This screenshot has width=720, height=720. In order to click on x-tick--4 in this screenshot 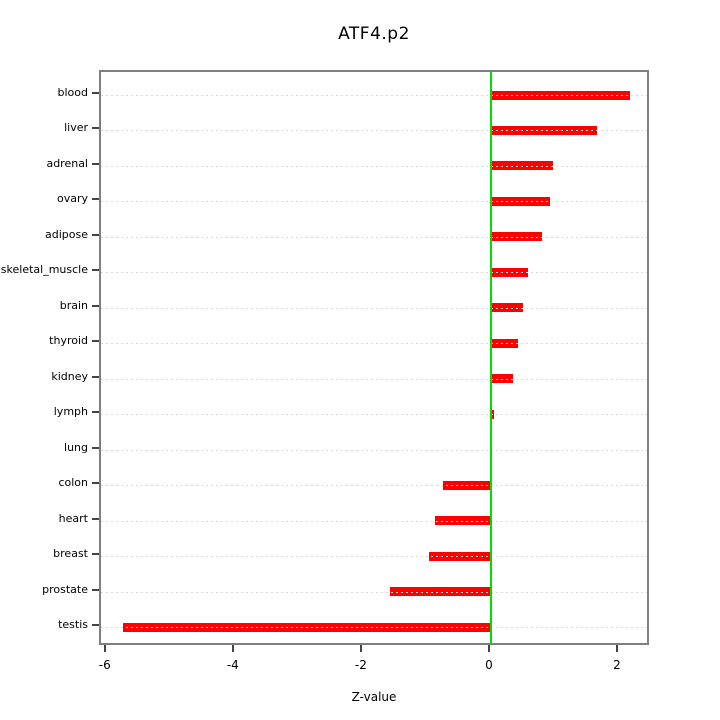, I will do `click(232, 648)`.